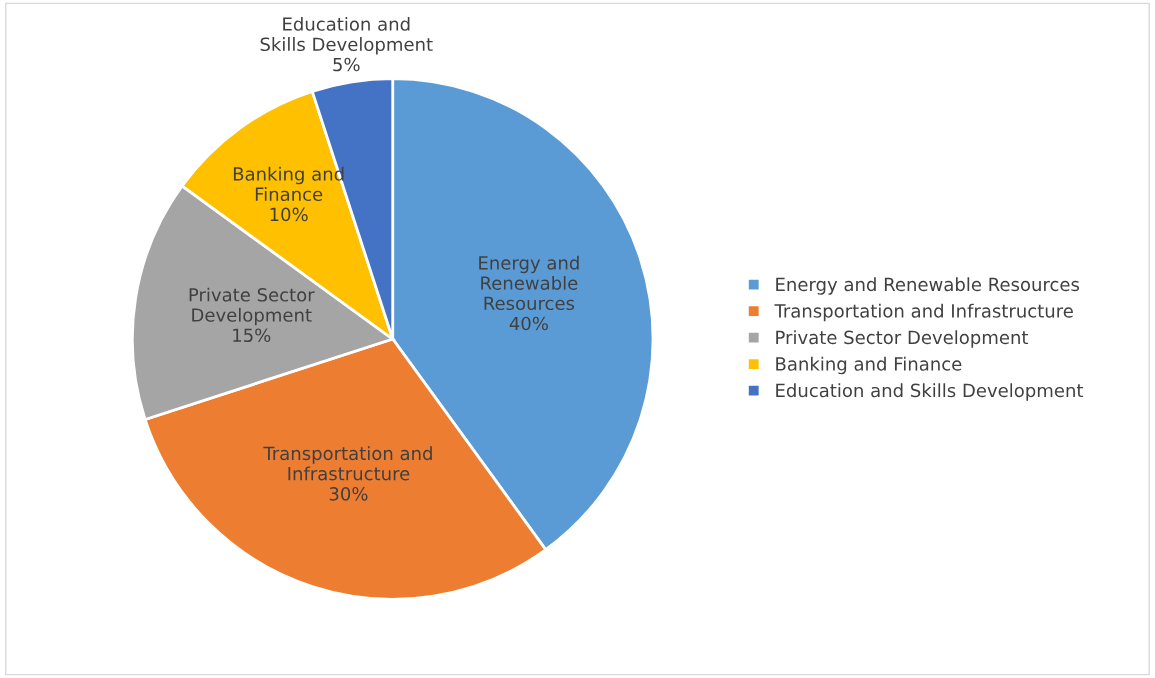 The width and height of the screenshot is (1155, 678). Describe the element at coordinates (348, 493) in the screenshot. I see `data-label: 30%` at that location.